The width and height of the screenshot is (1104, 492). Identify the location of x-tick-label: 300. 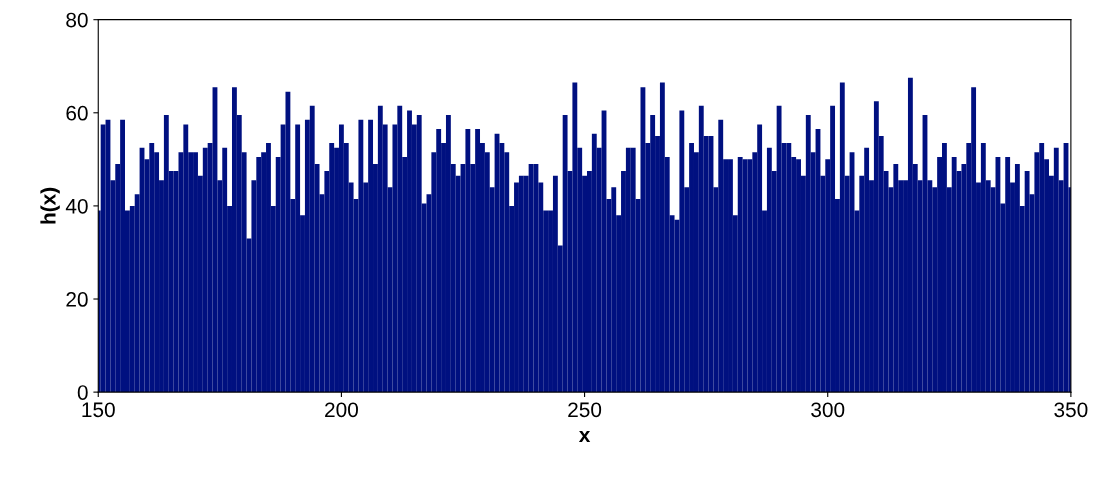
(828, 410).